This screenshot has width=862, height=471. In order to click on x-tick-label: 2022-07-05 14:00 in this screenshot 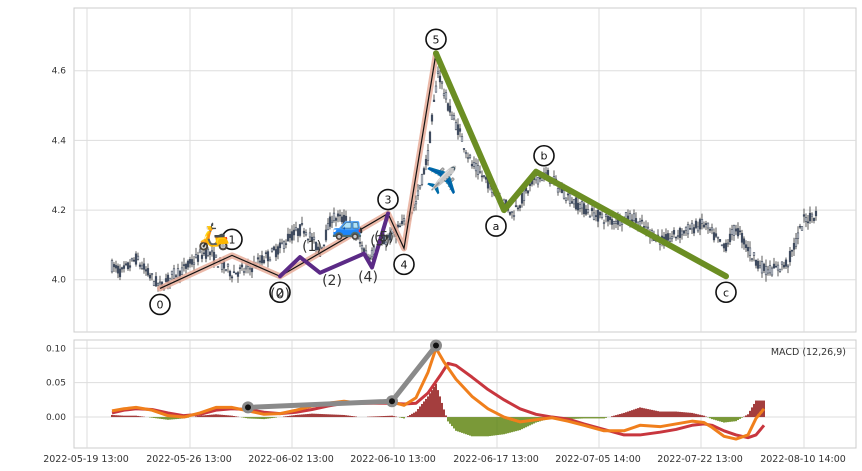, I will do `click(598, 459)`.